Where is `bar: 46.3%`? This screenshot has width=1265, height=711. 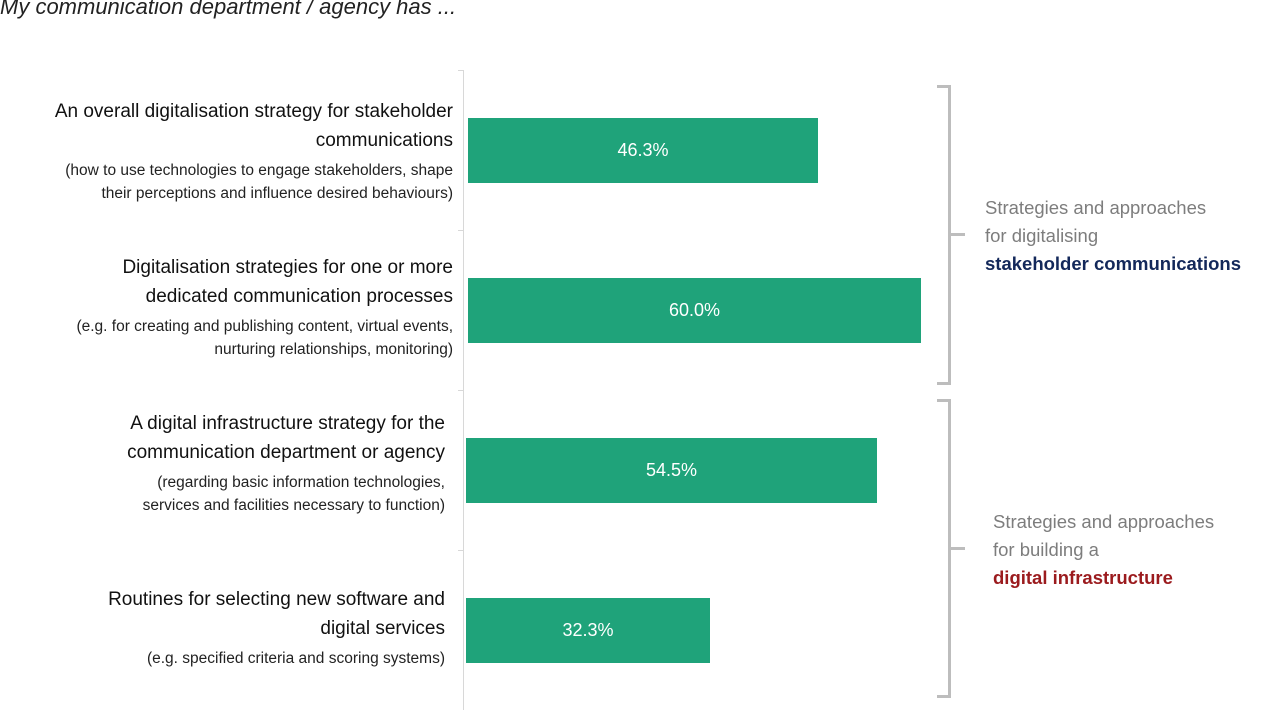
bar: 46.3% is located at coordinates (643, 150).